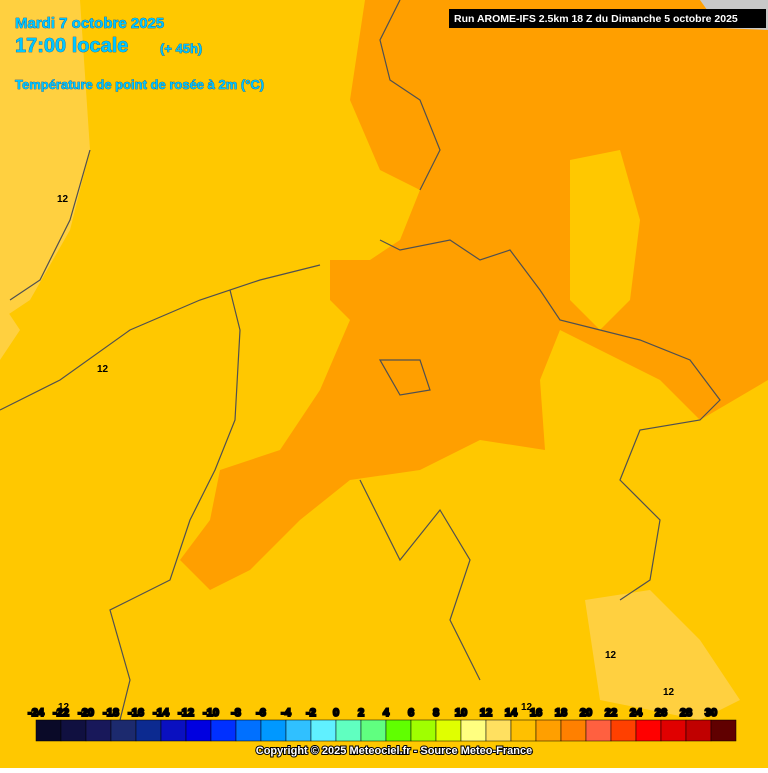 The image size is (768, 773). Describe the element at coordinates (661, 713) in the screenshot. I see `colorbar-label: 26` at that location.